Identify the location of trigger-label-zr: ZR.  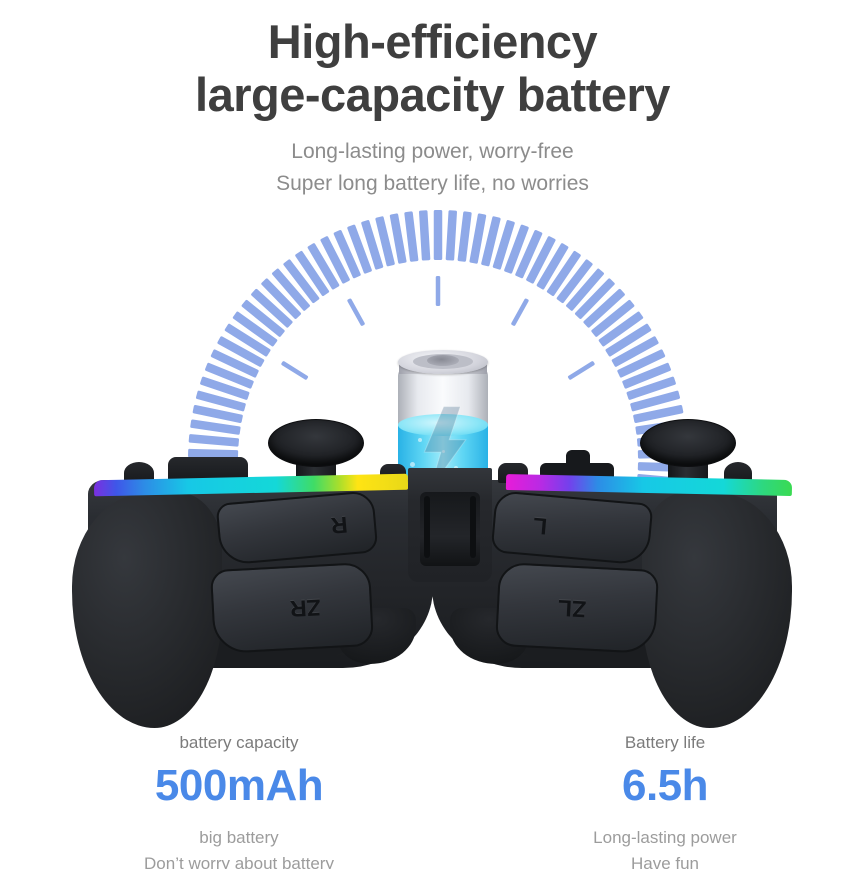
(305, 608).